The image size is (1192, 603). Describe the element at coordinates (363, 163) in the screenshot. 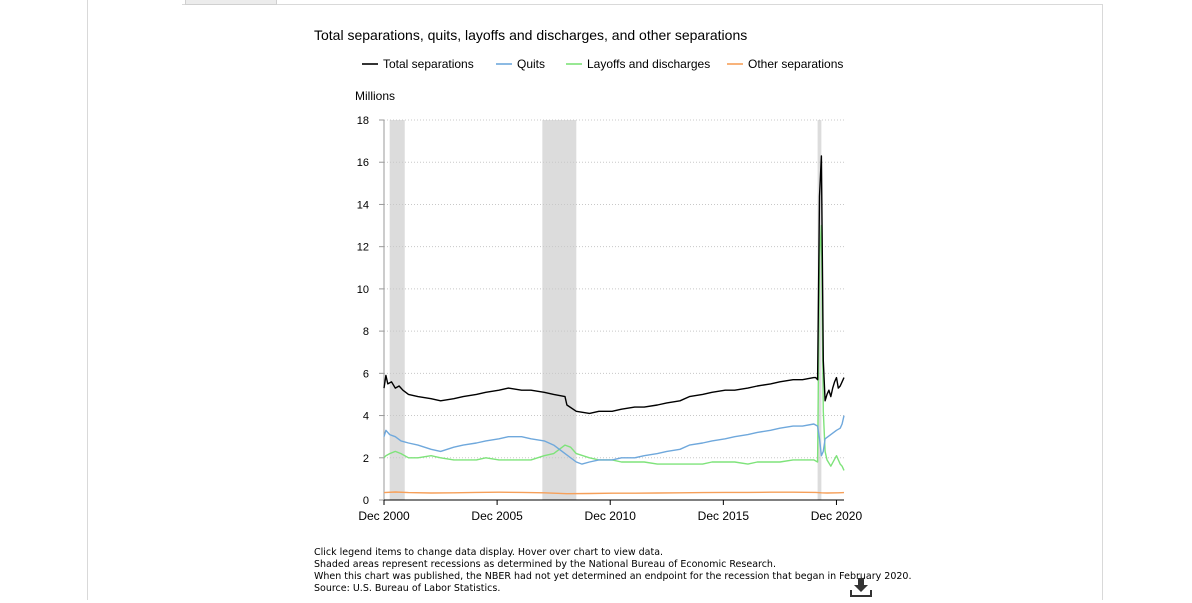

I see `y-tick-label: 16` at that location.